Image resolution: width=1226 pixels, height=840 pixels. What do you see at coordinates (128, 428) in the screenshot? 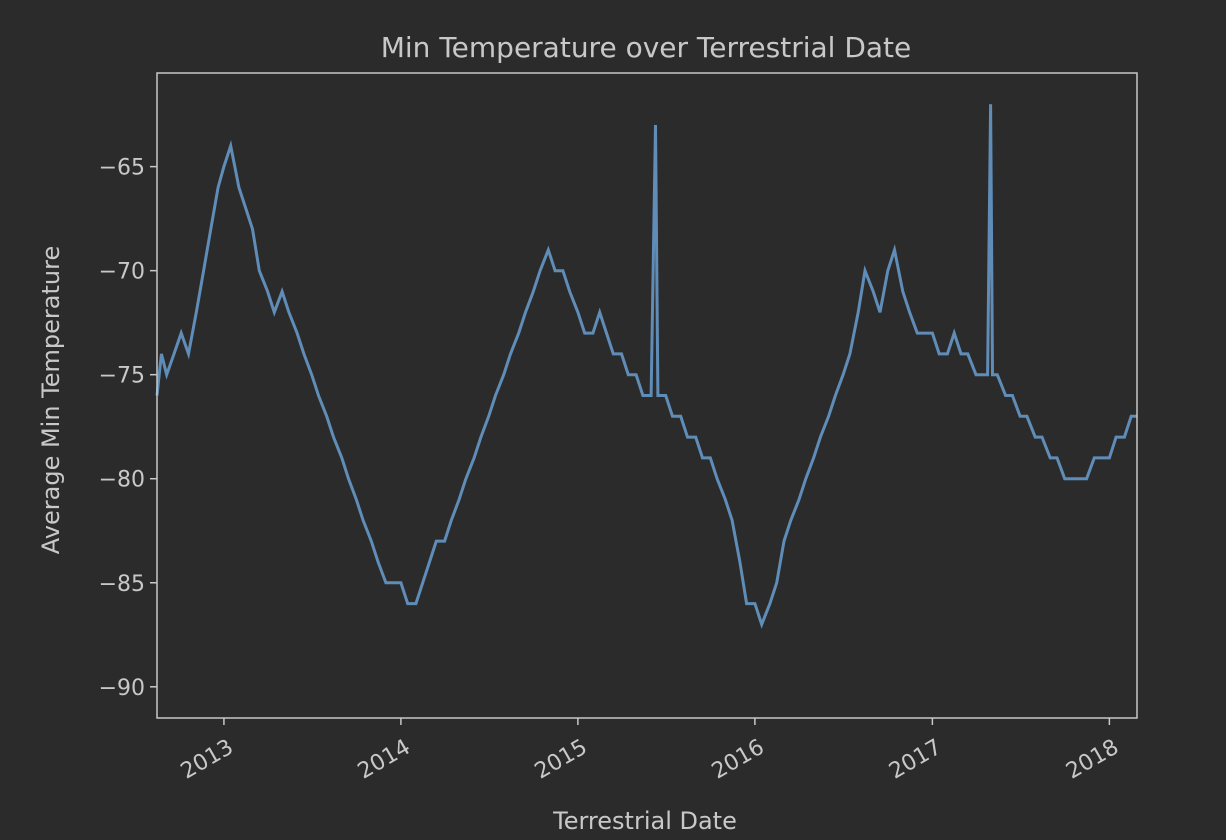
I see `y-axis: −65 −70 −75 −80 −85 −90` at bounding box center [128, 428].